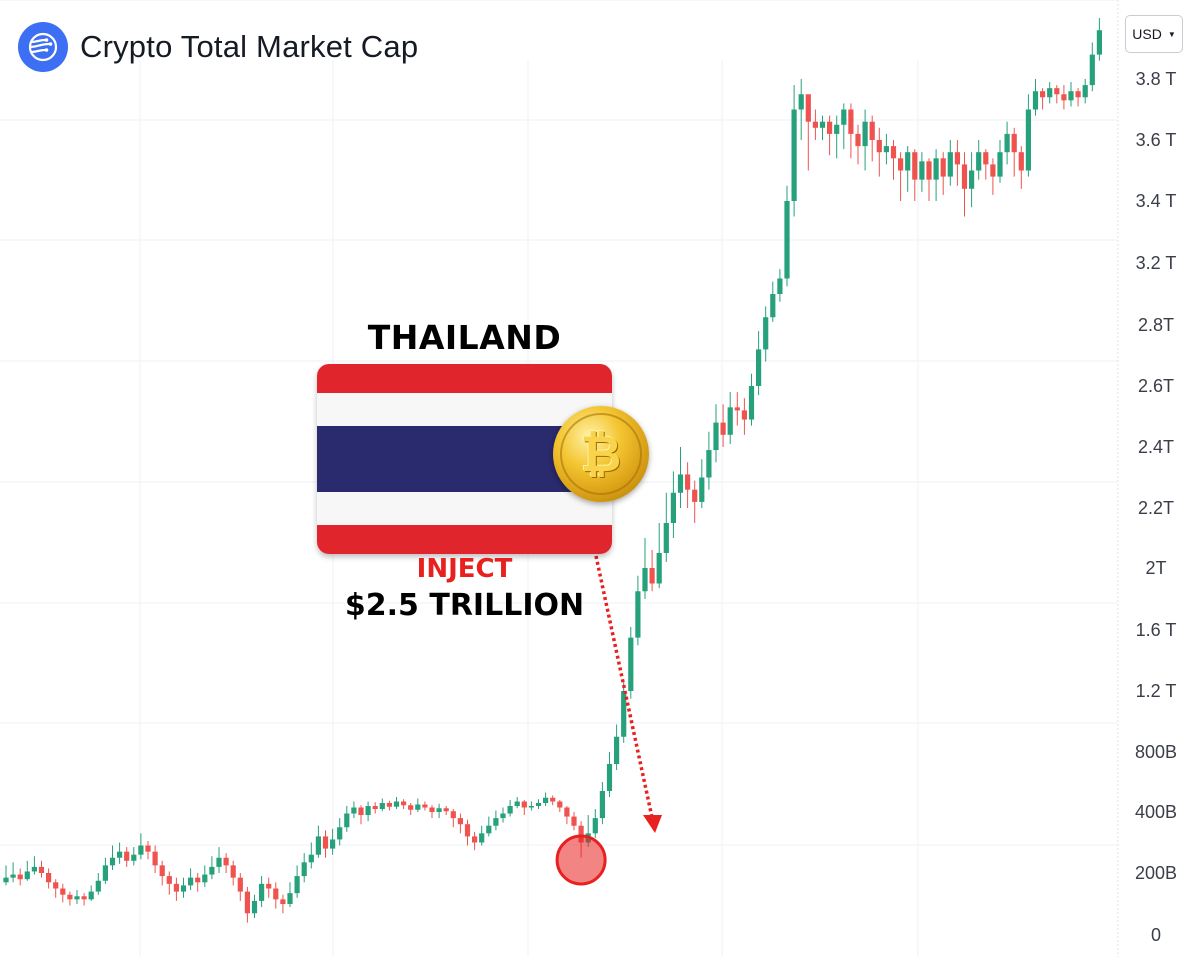 The height and width of the screenshot is (957, 1200). What do you see at coordinates (1156, 630) in the screenshot?
I see `y-tick-label: 1.6 T` at bounding box center [1156, 630].